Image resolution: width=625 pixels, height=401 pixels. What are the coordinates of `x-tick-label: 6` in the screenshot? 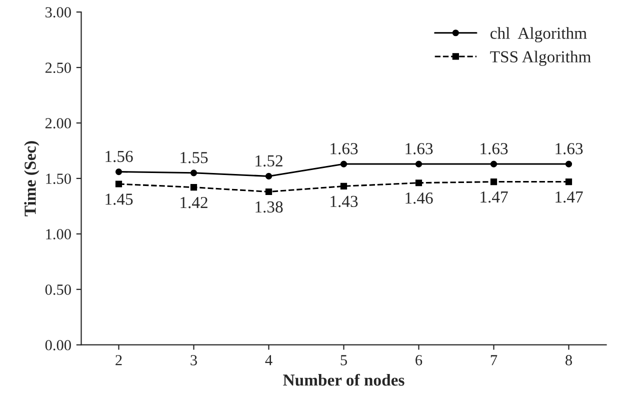 It's located at (419, 360).